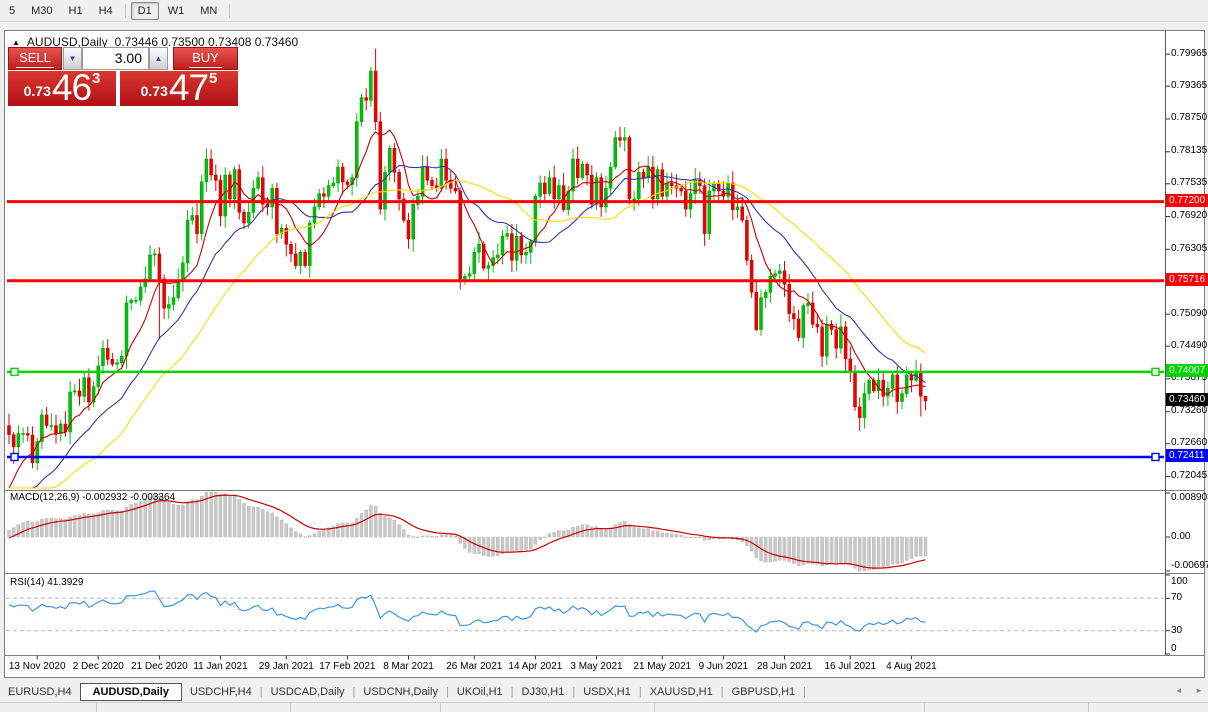  What do you see at coordinates (307, 691) in the screenshot?
I see `chart-tab-usdcad-daily: USDCAD,Daily` at bounding box center [307, 691].